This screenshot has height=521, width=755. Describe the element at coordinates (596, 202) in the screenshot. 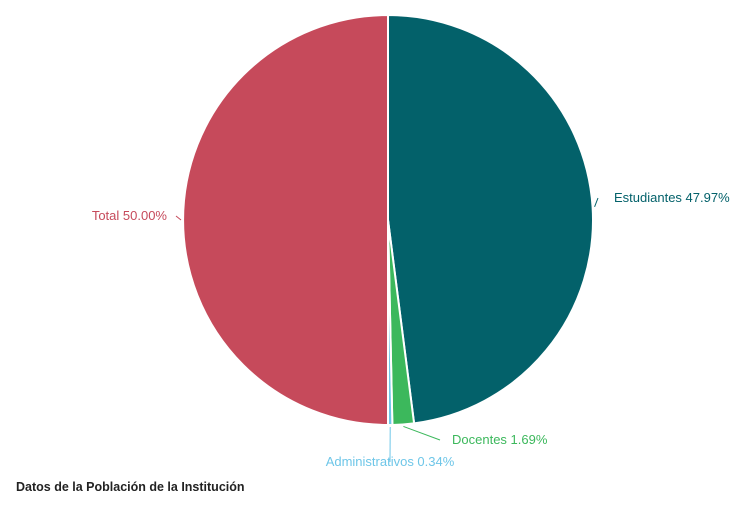

I see `pie-leader-estudiantes` at that location.